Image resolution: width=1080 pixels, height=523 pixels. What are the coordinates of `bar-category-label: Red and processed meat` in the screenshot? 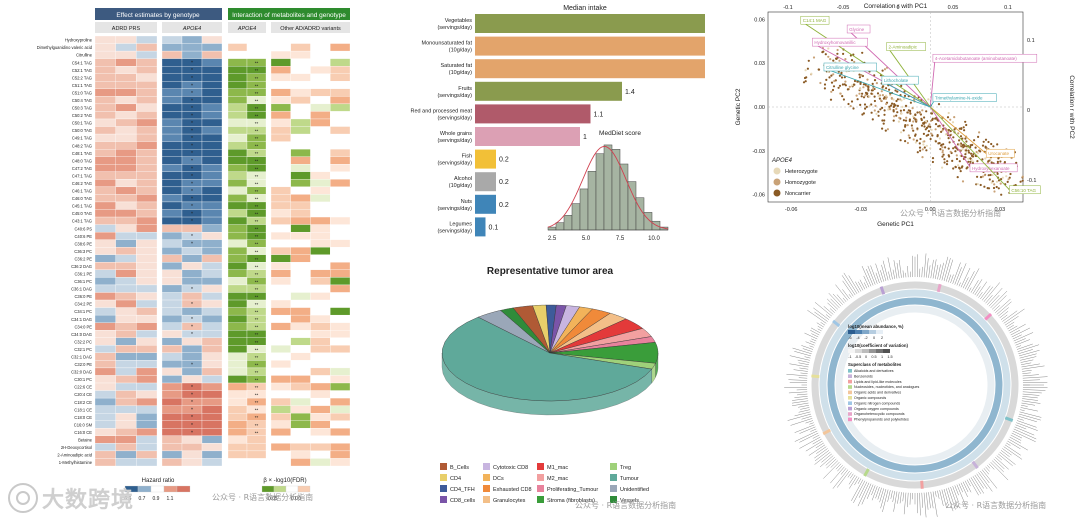 It's located at (442, 111).